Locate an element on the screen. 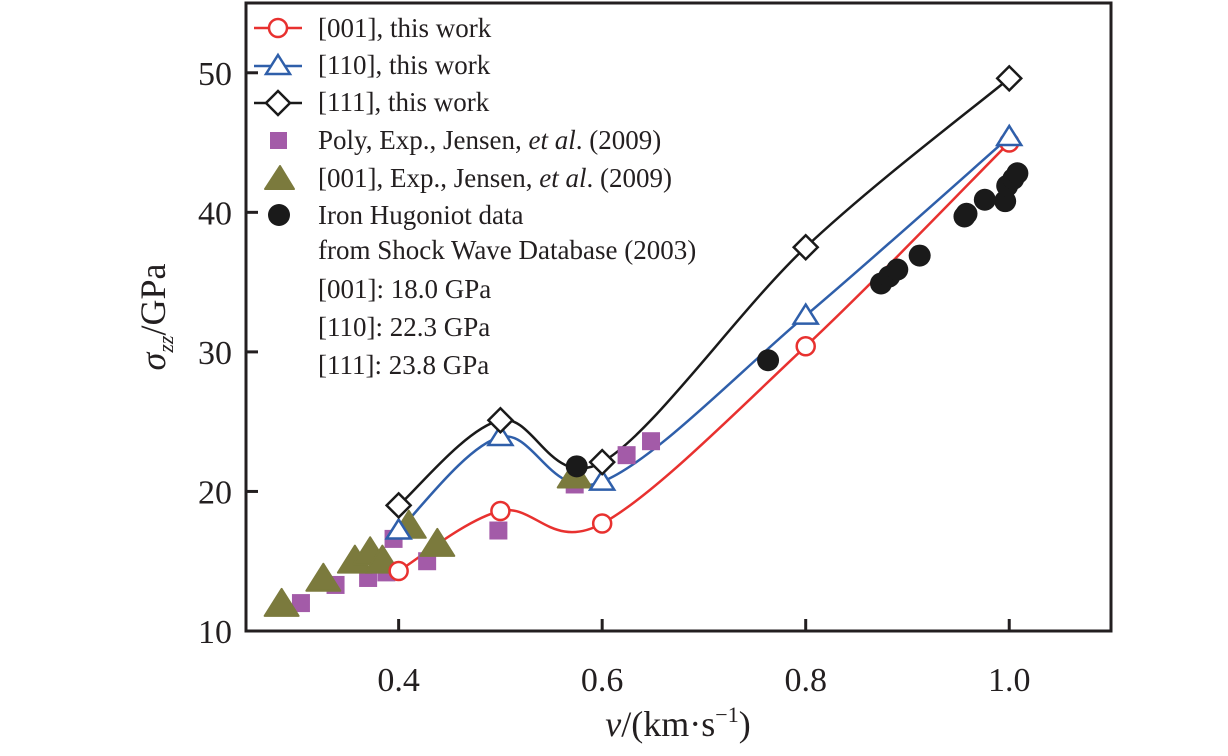 The height and width of the screenshot is (756, 1228). annotation-001-threshold: [001]: 18.0 GPa is located at coordinates (404, 289).